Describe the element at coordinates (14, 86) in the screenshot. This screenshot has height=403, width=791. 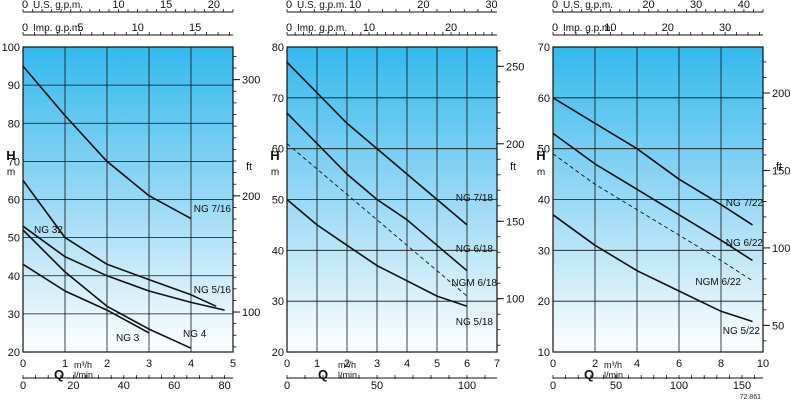
I see `y-tick-label: 90` at that location.